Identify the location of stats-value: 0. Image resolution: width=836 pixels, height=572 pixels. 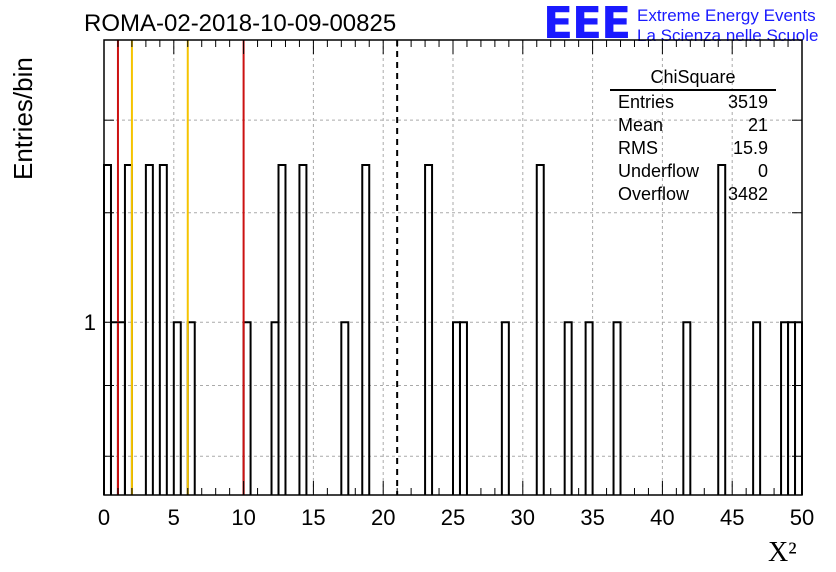
(762, 171).